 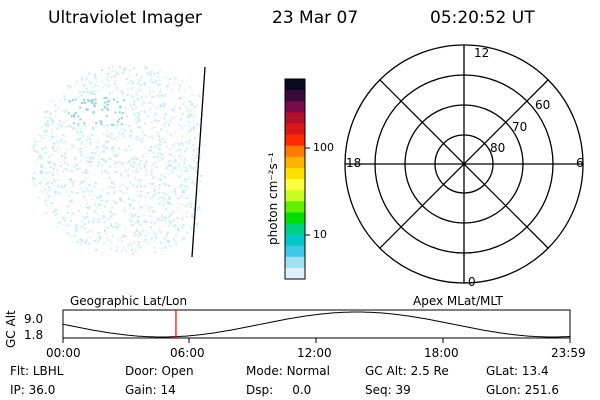 I want to click on status-gc-alt: GC Alt: 2.5 Re, so click(x=407, y=371).